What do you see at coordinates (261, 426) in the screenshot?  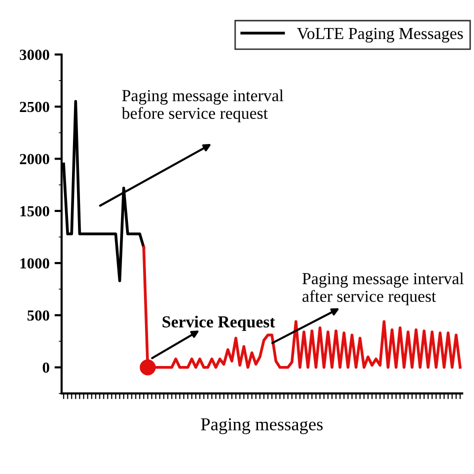 I see `x-axis-title: Paging messages` at bounding box center [261, 426].